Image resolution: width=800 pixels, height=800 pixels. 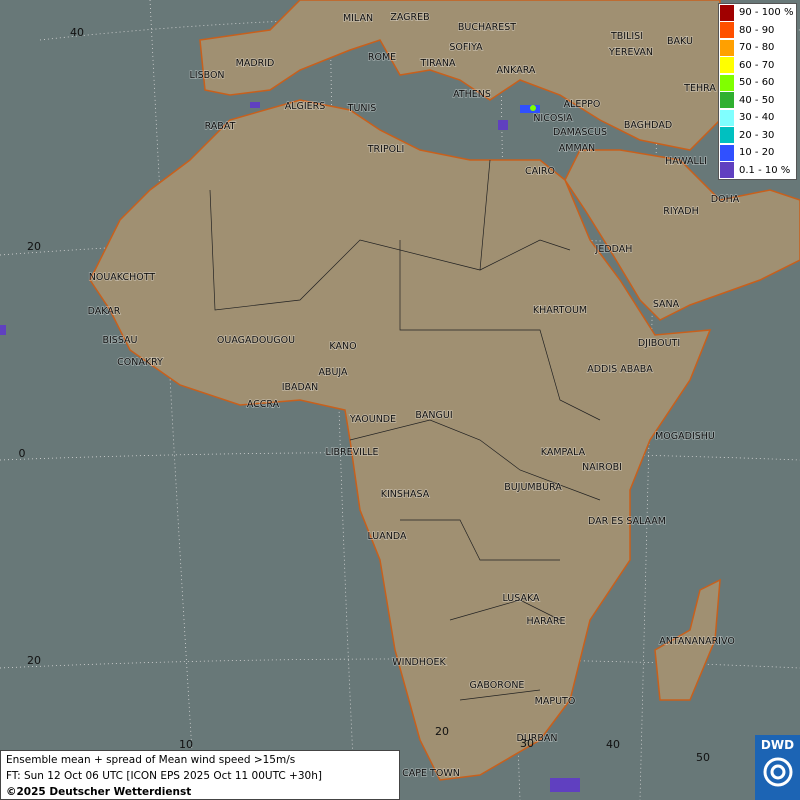 What do you see at coordinates (648, 125) in the screenshot?
I see `city-label: BAGHDAD` at bounding box center [648, 125].